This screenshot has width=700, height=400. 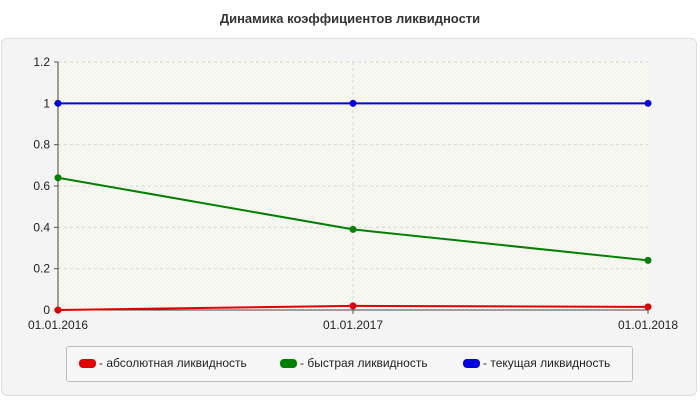 What do you see at coordinates (41, 186) in the screenshot?
I see `y-tick-label: 0.6` at bounding box center [41, 186].